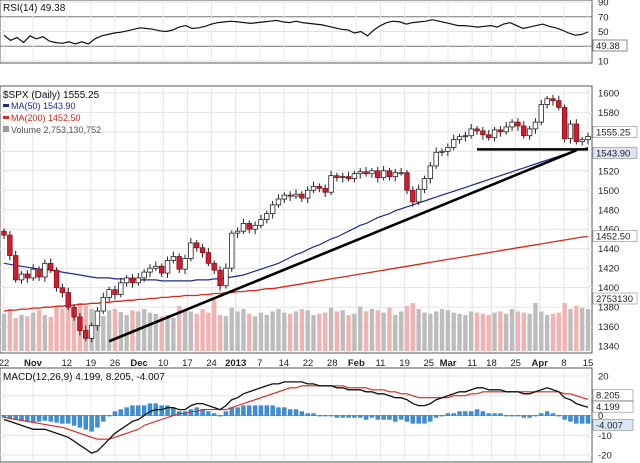 The width and height of the screenshot is (640, 463). Describe the element at coordinates (332, 363) in the screenshot. I see `x-tick-label: 28` at that location.